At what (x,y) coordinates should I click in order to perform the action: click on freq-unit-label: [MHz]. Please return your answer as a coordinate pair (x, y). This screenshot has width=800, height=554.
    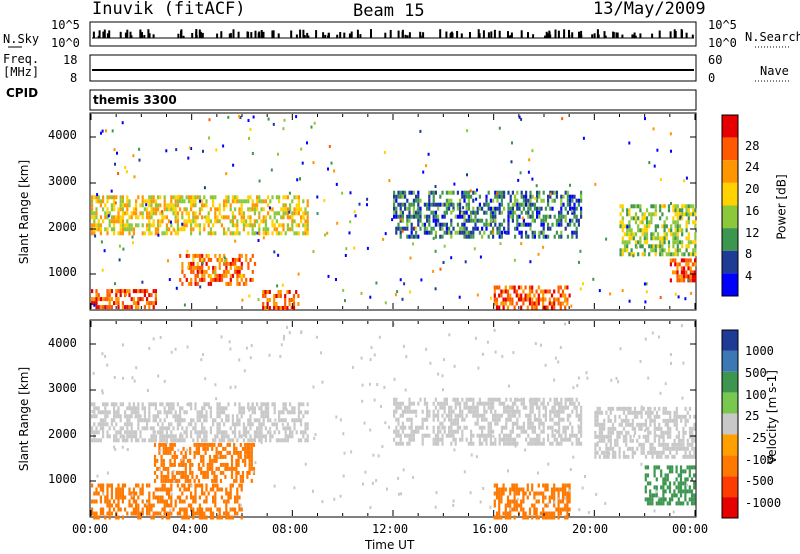
    Looking at the image, I should click on (21, 72).